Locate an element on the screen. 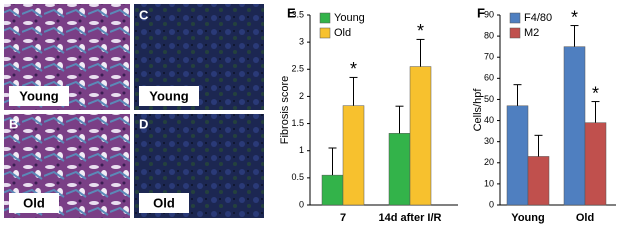  x-tick-label: Old is located at coordinates (585, 218).